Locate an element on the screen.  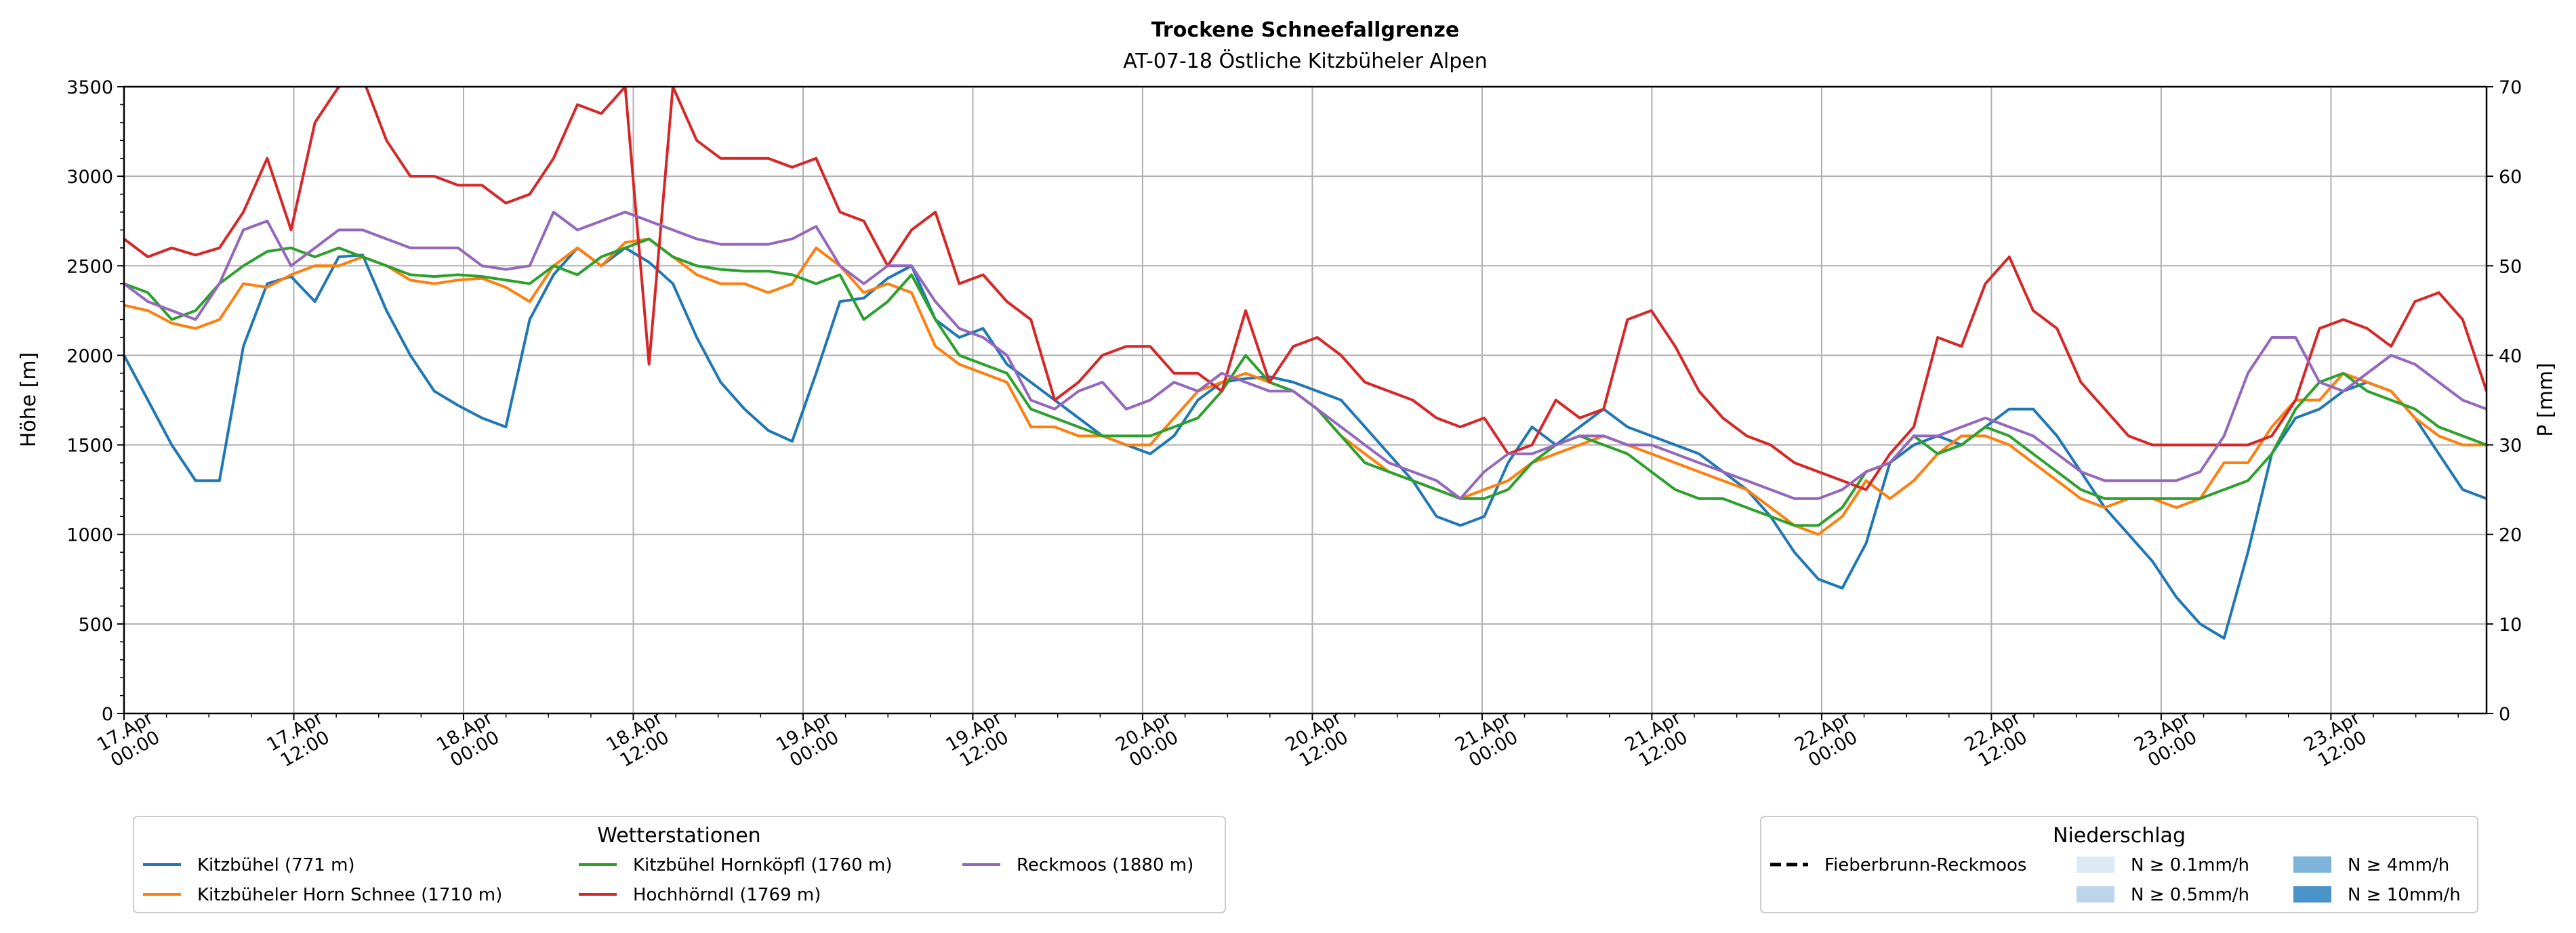
y-tick-label: 1000 is located at coordinates (90, 535).